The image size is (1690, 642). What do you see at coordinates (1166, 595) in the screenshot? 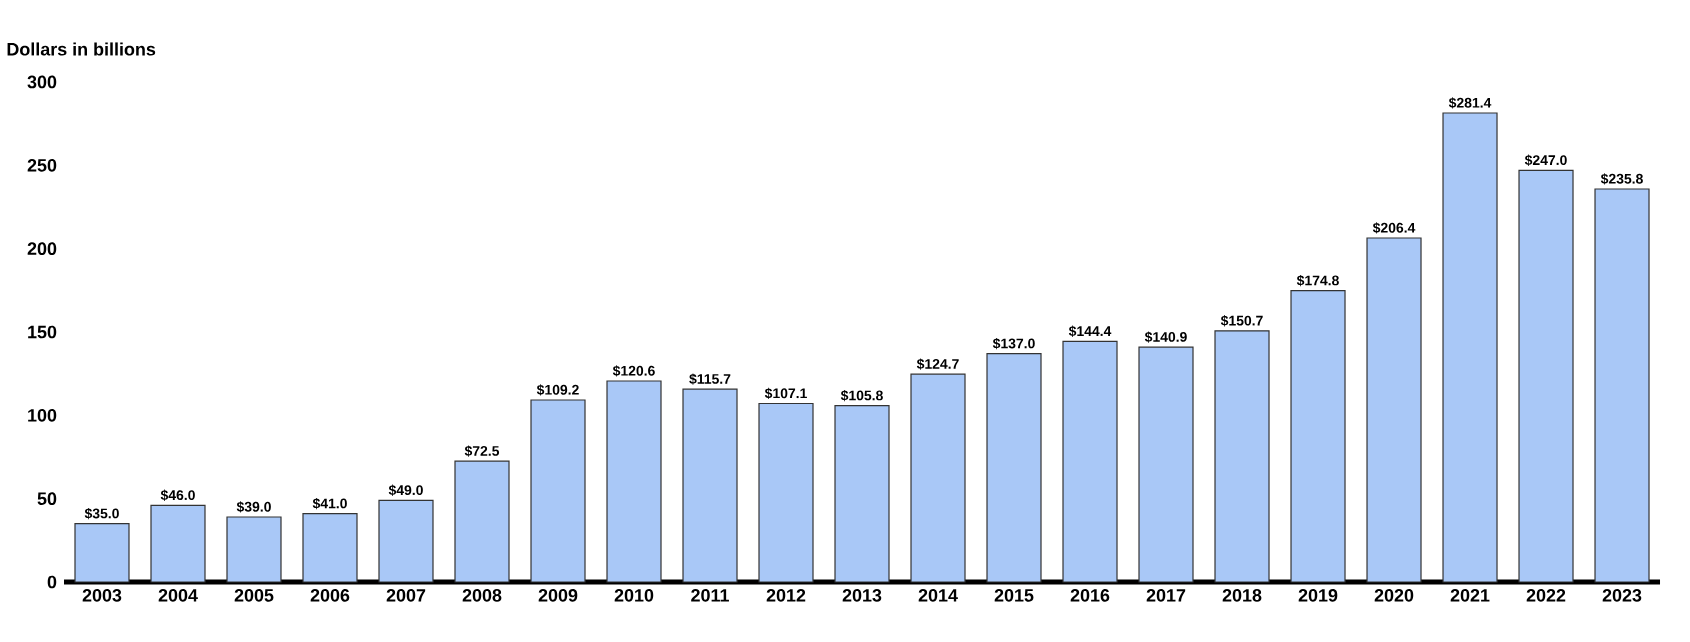
I see `x-tick-label: 2017` at bounding box center [1166, 595].